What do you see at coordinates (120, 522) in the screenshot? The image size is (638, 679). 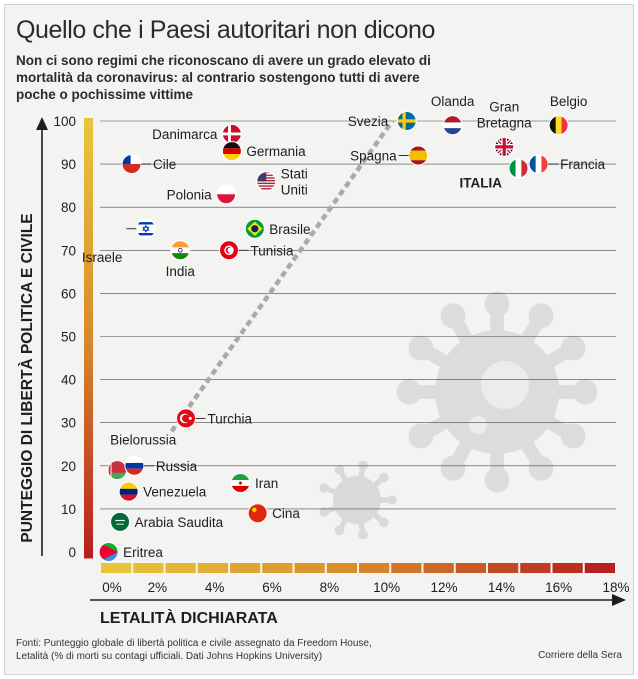 I see `flag-sa-icon` at bounding box center [120, 522].